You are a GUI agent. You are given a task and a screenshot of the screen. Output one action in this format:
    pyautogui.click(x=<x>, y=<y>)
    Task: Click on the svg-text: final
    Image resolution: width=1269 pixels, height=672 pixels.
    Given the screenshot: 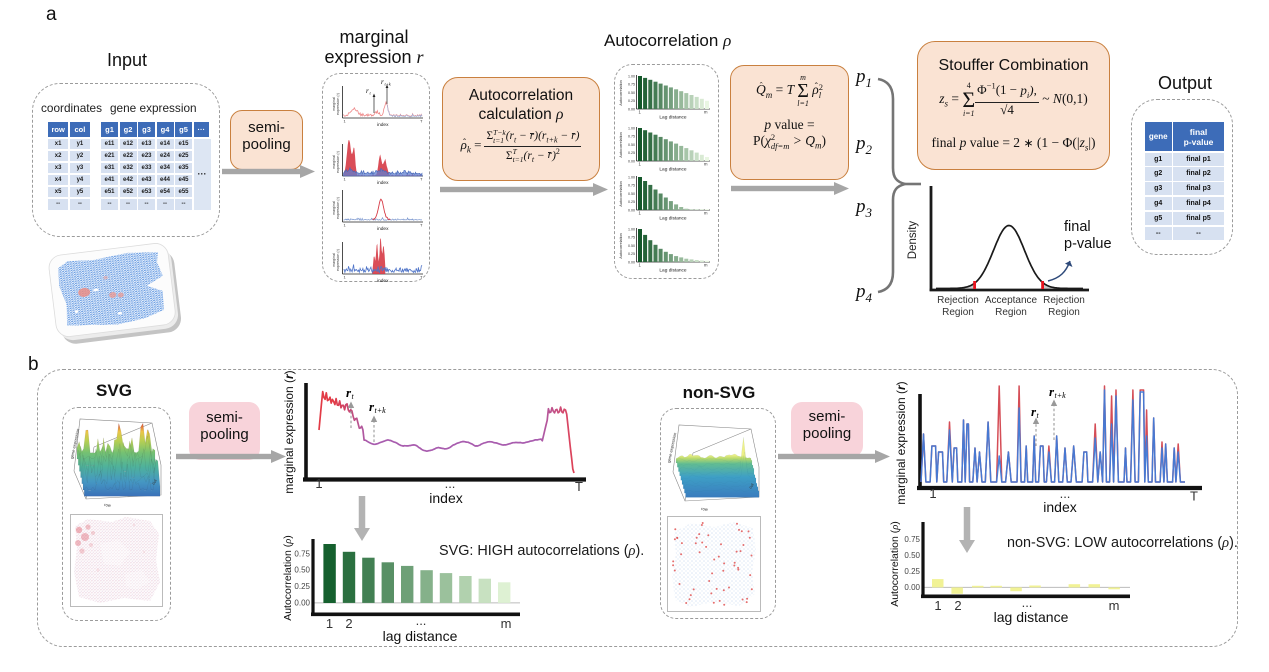 What is the action you would take?
    pyautogui.click(x=1077, y=227)
    